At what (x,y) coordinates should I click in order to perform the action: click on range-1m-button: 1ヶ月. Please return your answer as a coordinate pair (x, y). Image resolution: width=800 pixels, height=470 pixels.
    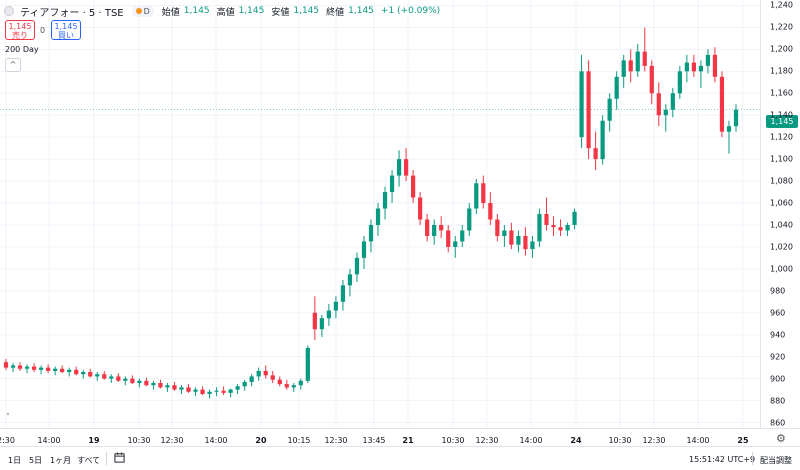
    Looking at the image, I should click on (61, 460).